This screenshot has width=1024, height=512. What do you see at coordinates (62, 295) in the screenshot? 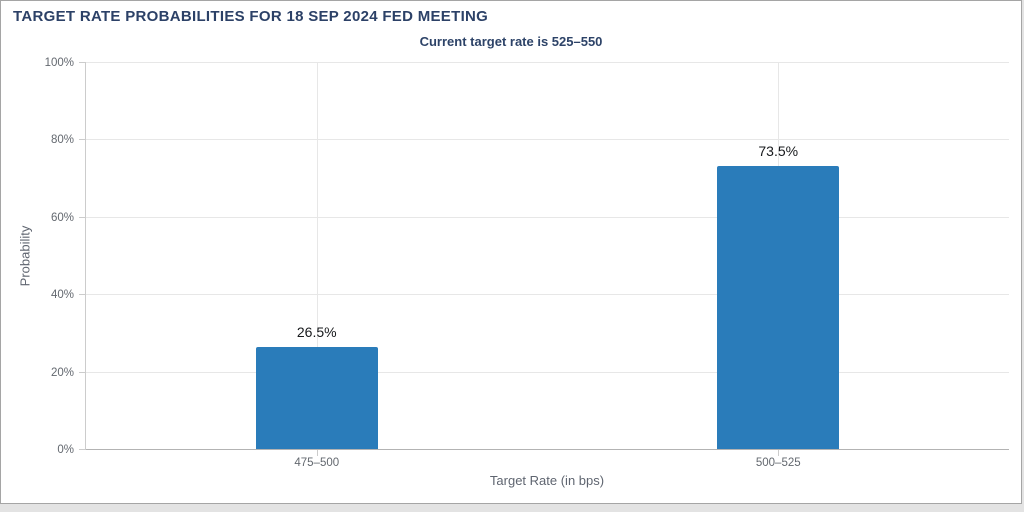
I see `y-tick-label: 40%` at bounding box center [62, 295].